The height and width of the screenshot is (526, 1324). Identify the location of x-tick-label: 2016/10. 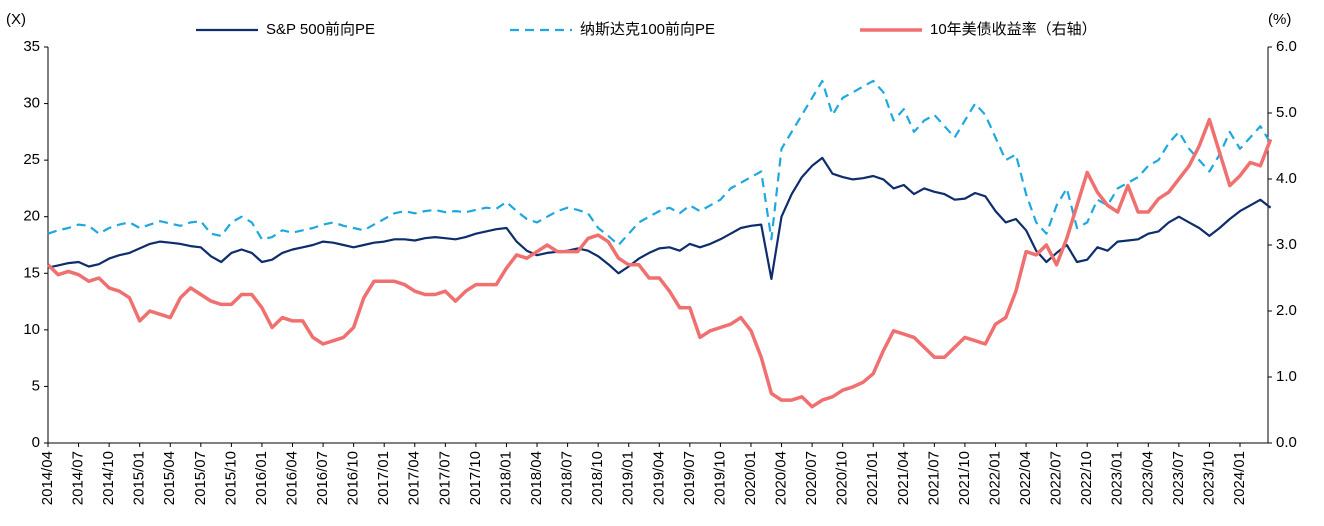
(353, 478).